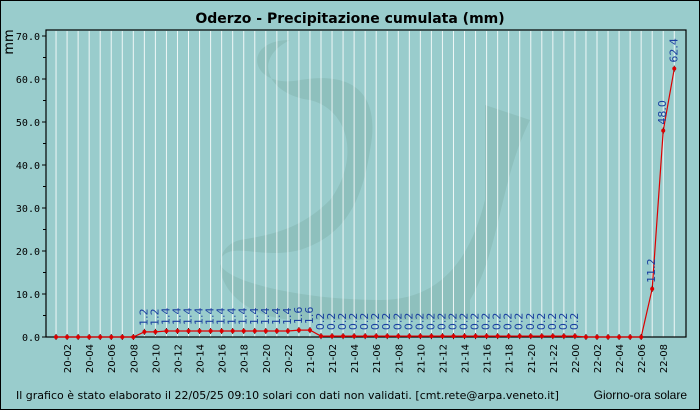 The height and width of the screenshot is (410, 700). What do you see at coordinates (289, 358) in the screenshot?
I see `x-tick-label: 20-22` at bounding box center [289, 358].